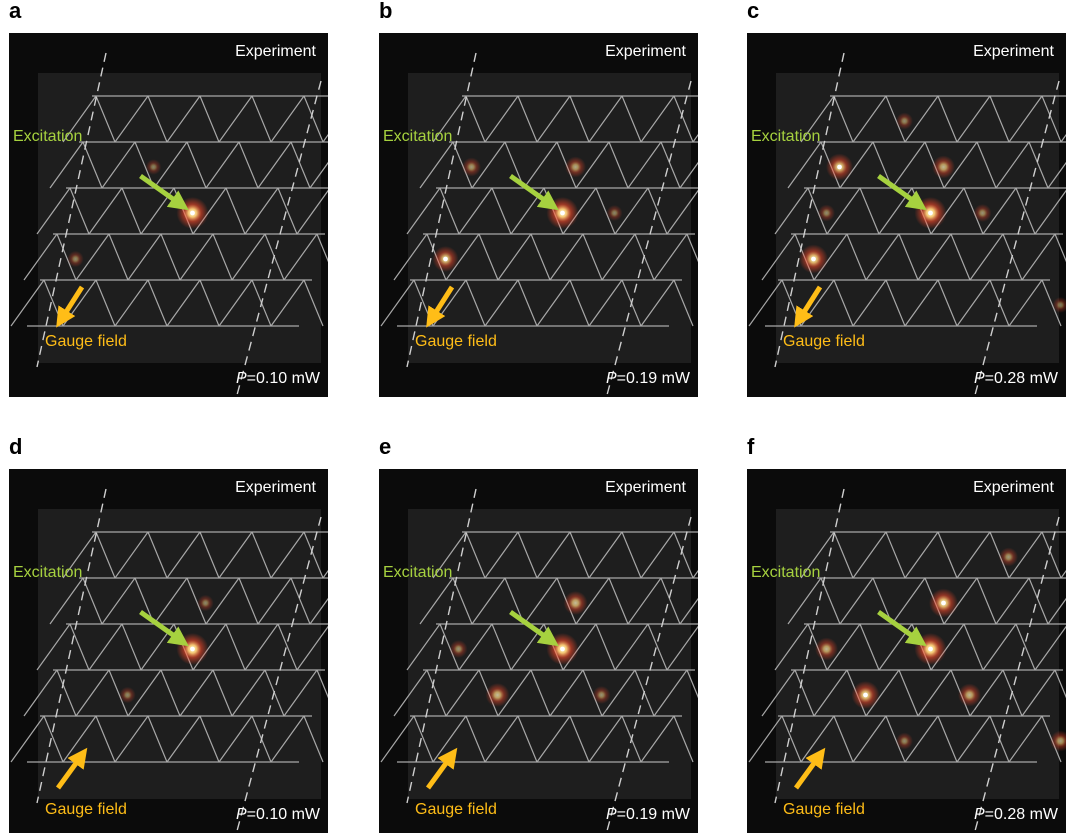 Image resolution: width=1073 pixels, height=834 pixels. What do you see at coordinates (169, 660) in the screenshot?
I see `lattice-plot` at bounding box center [169, 660].